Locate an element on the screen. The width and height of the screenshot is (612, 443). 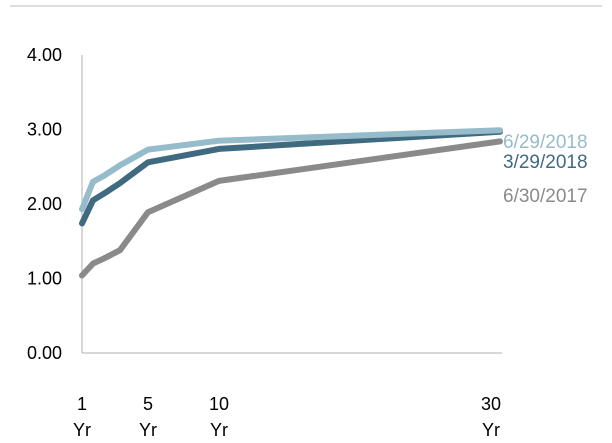
y-tick-label-4: 4.00 is located at coordinates (44, 55).